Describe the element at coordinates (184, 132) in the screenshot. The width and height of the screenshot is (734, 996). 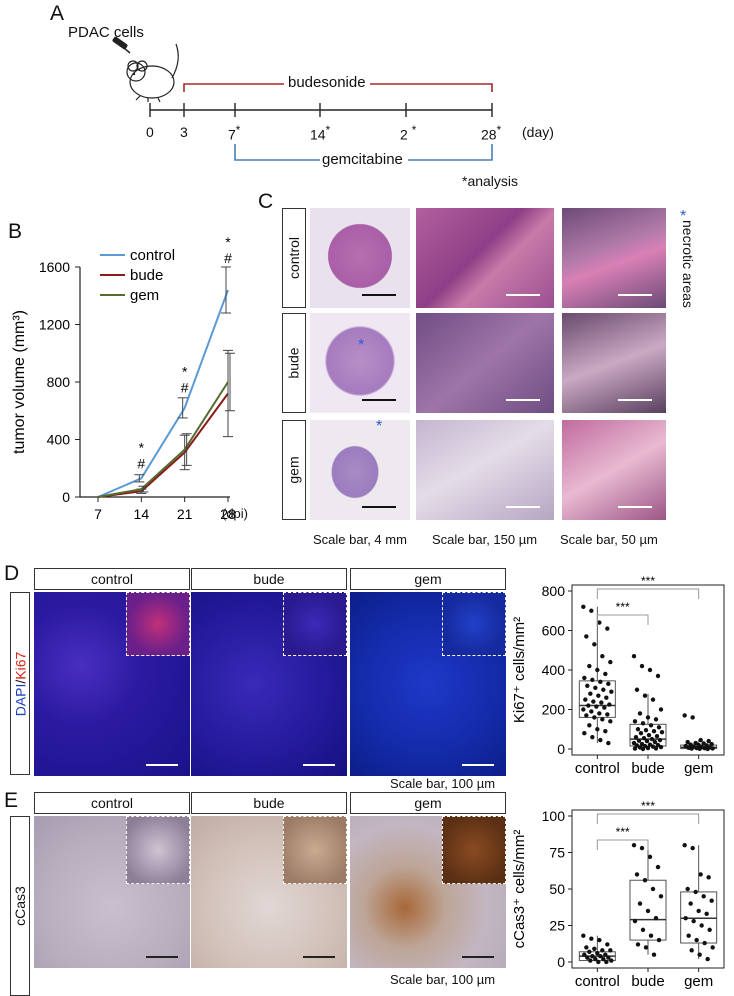
I see `tick-label: 3` at that location.